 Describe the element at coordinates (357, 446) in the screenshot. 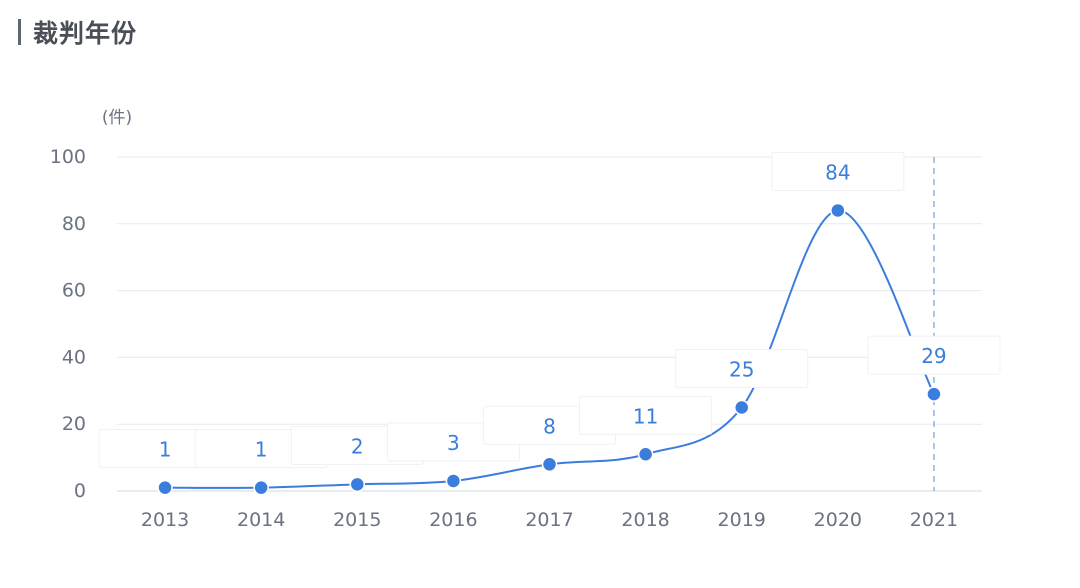

I see `data-label: 2` at that location.